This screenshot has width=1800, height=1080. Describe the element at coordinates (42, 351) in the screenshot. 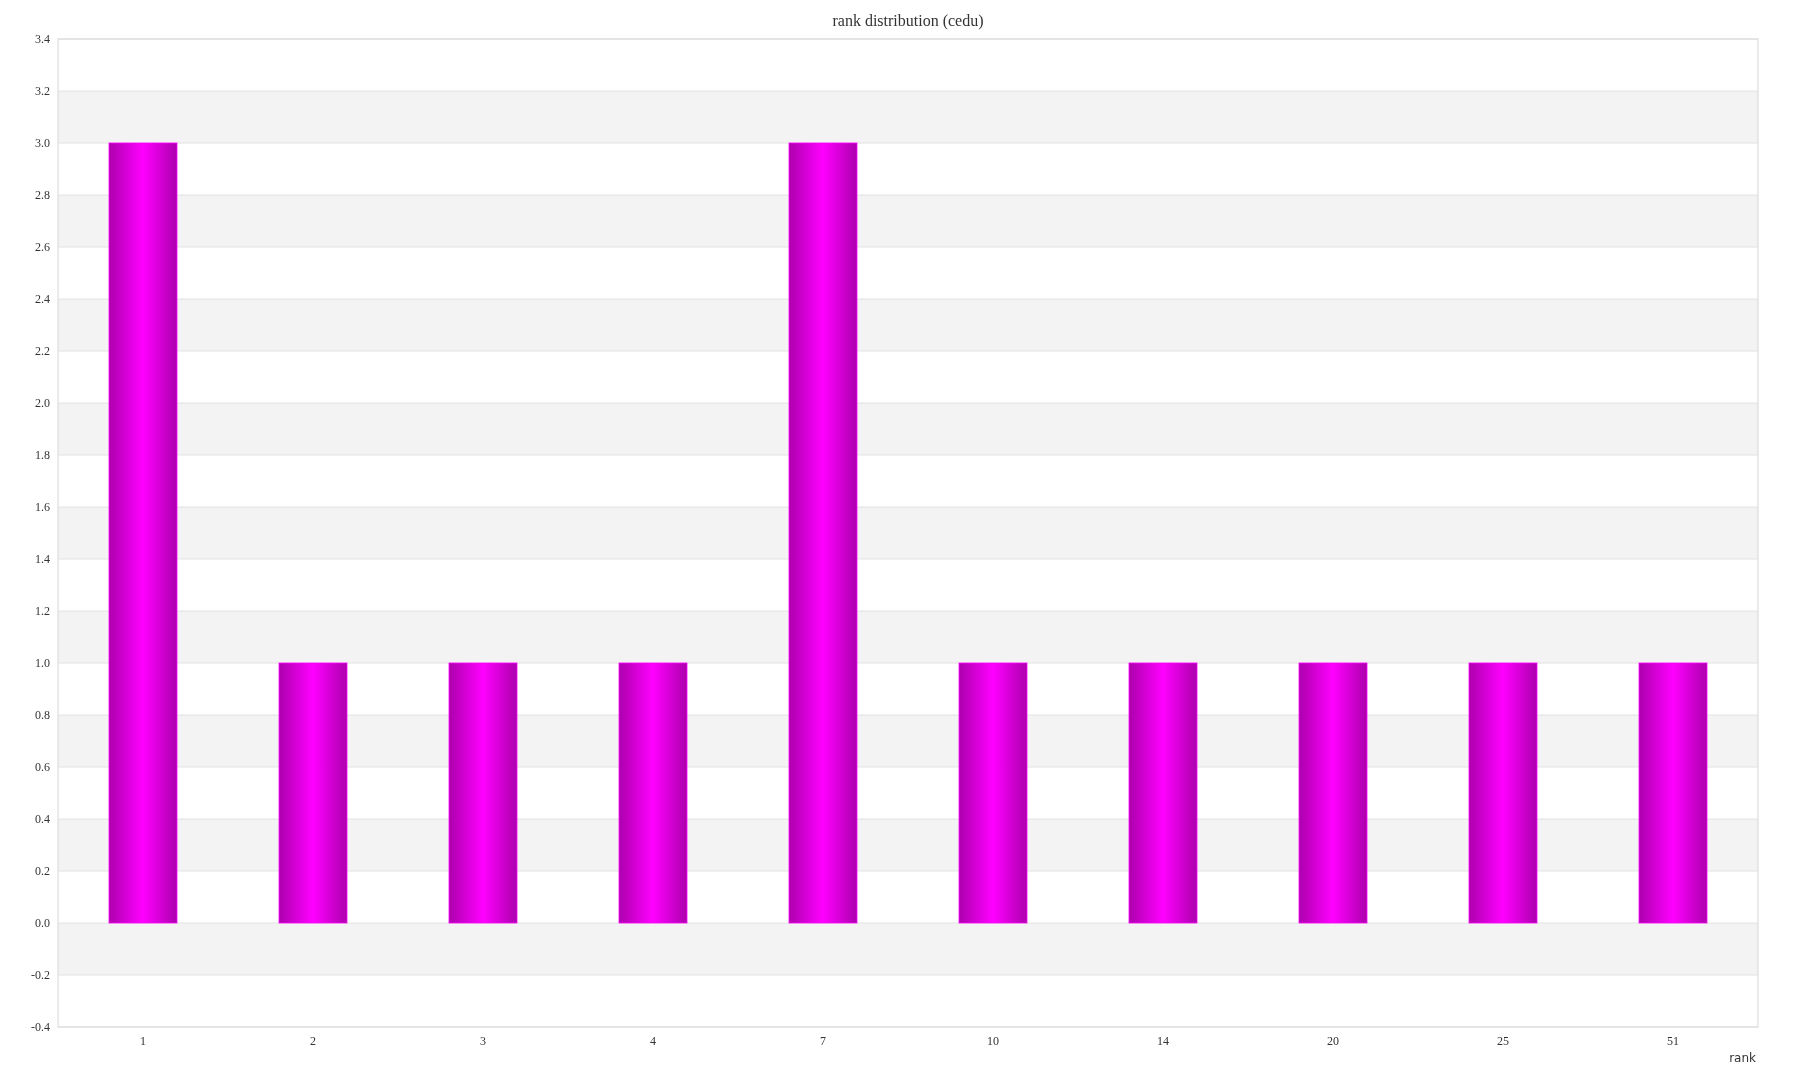

I see `y-tick-label: 2.2` at that location.